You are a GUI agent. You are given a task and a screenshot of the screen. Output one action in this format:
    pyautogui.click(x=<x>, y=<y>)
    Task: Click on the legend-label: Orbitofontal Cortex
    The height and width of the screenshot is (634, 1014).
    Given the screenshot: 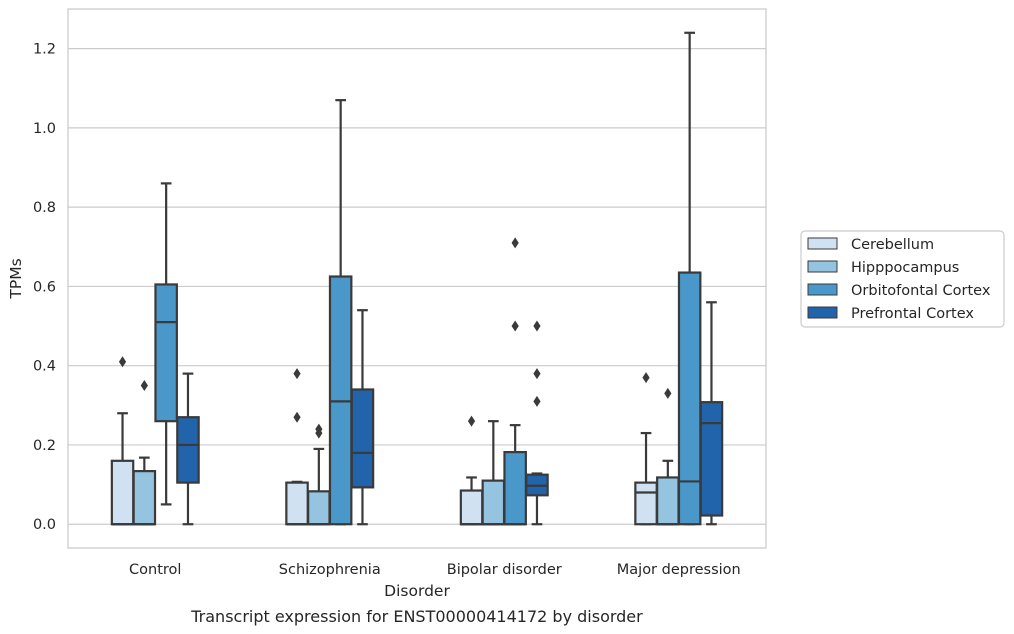 What is the action you would take?
    pyautogui.click(x=921, y=291)
    